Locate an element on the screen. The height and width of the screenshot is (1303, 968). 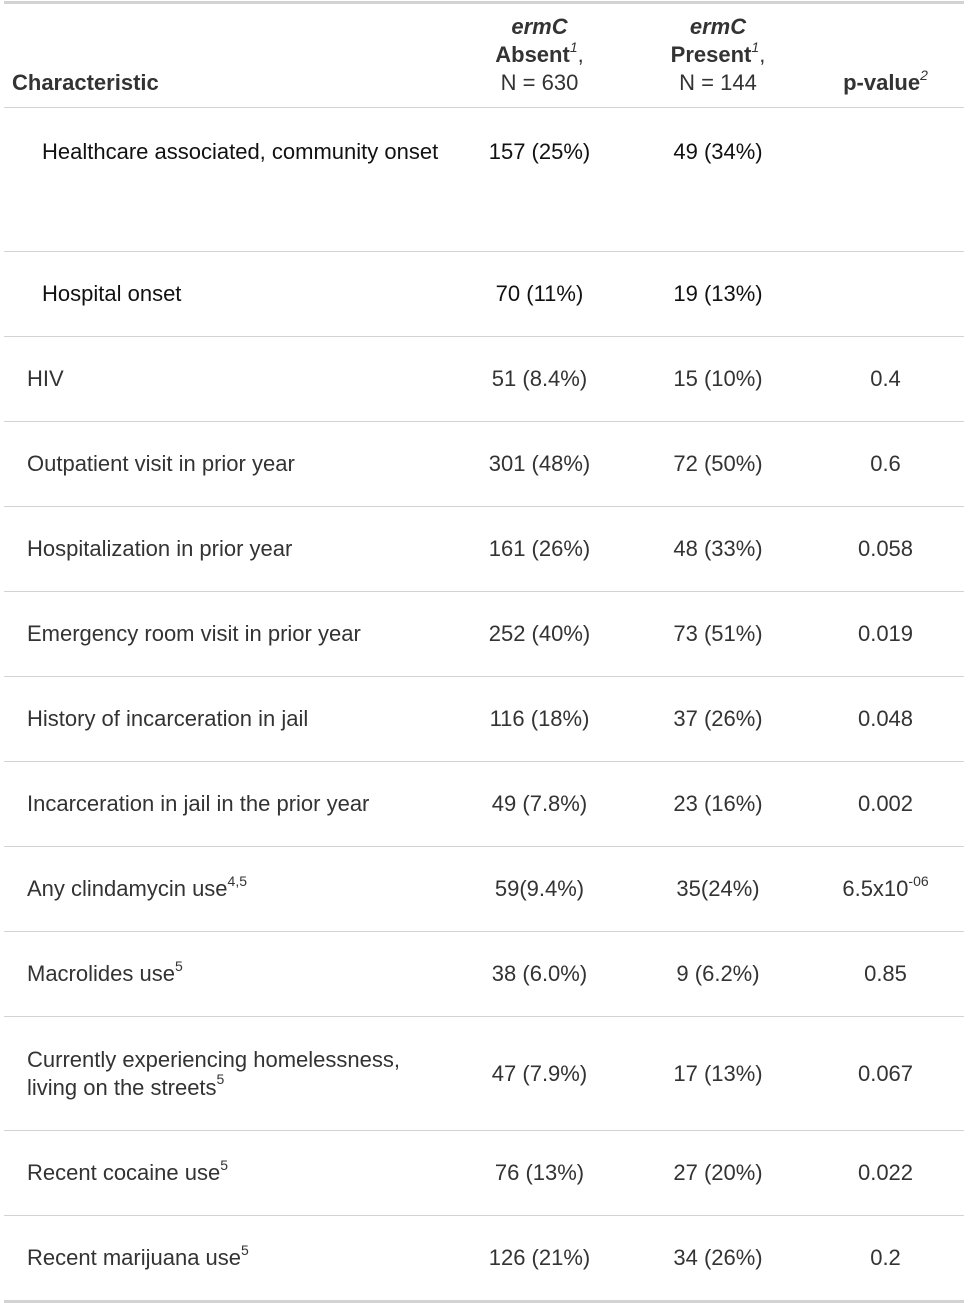
table-row: Hospital onset 70 (11%) 19 (13%) is located at coordinates (484, 294).